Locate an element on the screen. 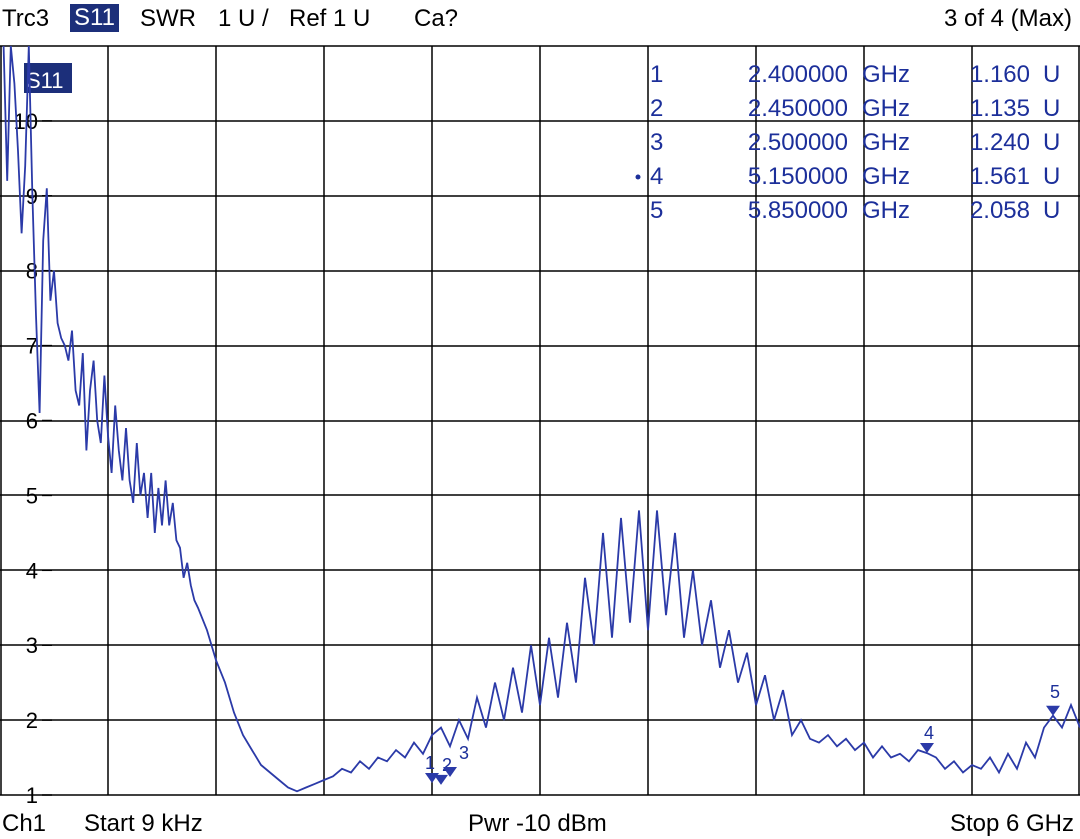 Image resolution: width=1080 pixels, height=839 pixels. trace-tag-bg is located at coordinates (48, 78).